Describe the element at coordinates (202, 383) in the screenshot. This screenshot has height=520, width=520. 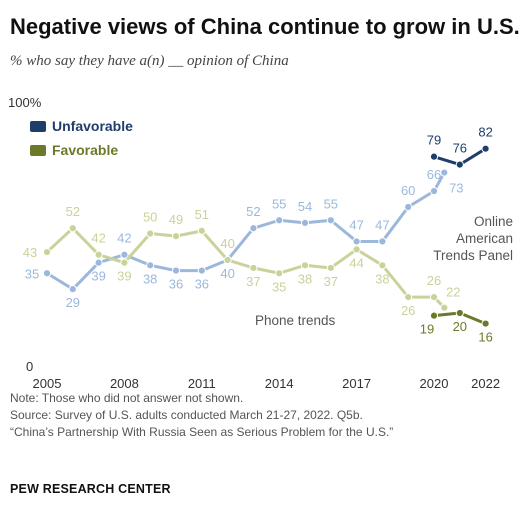
I see `x-tick-label: 2011` at that location.